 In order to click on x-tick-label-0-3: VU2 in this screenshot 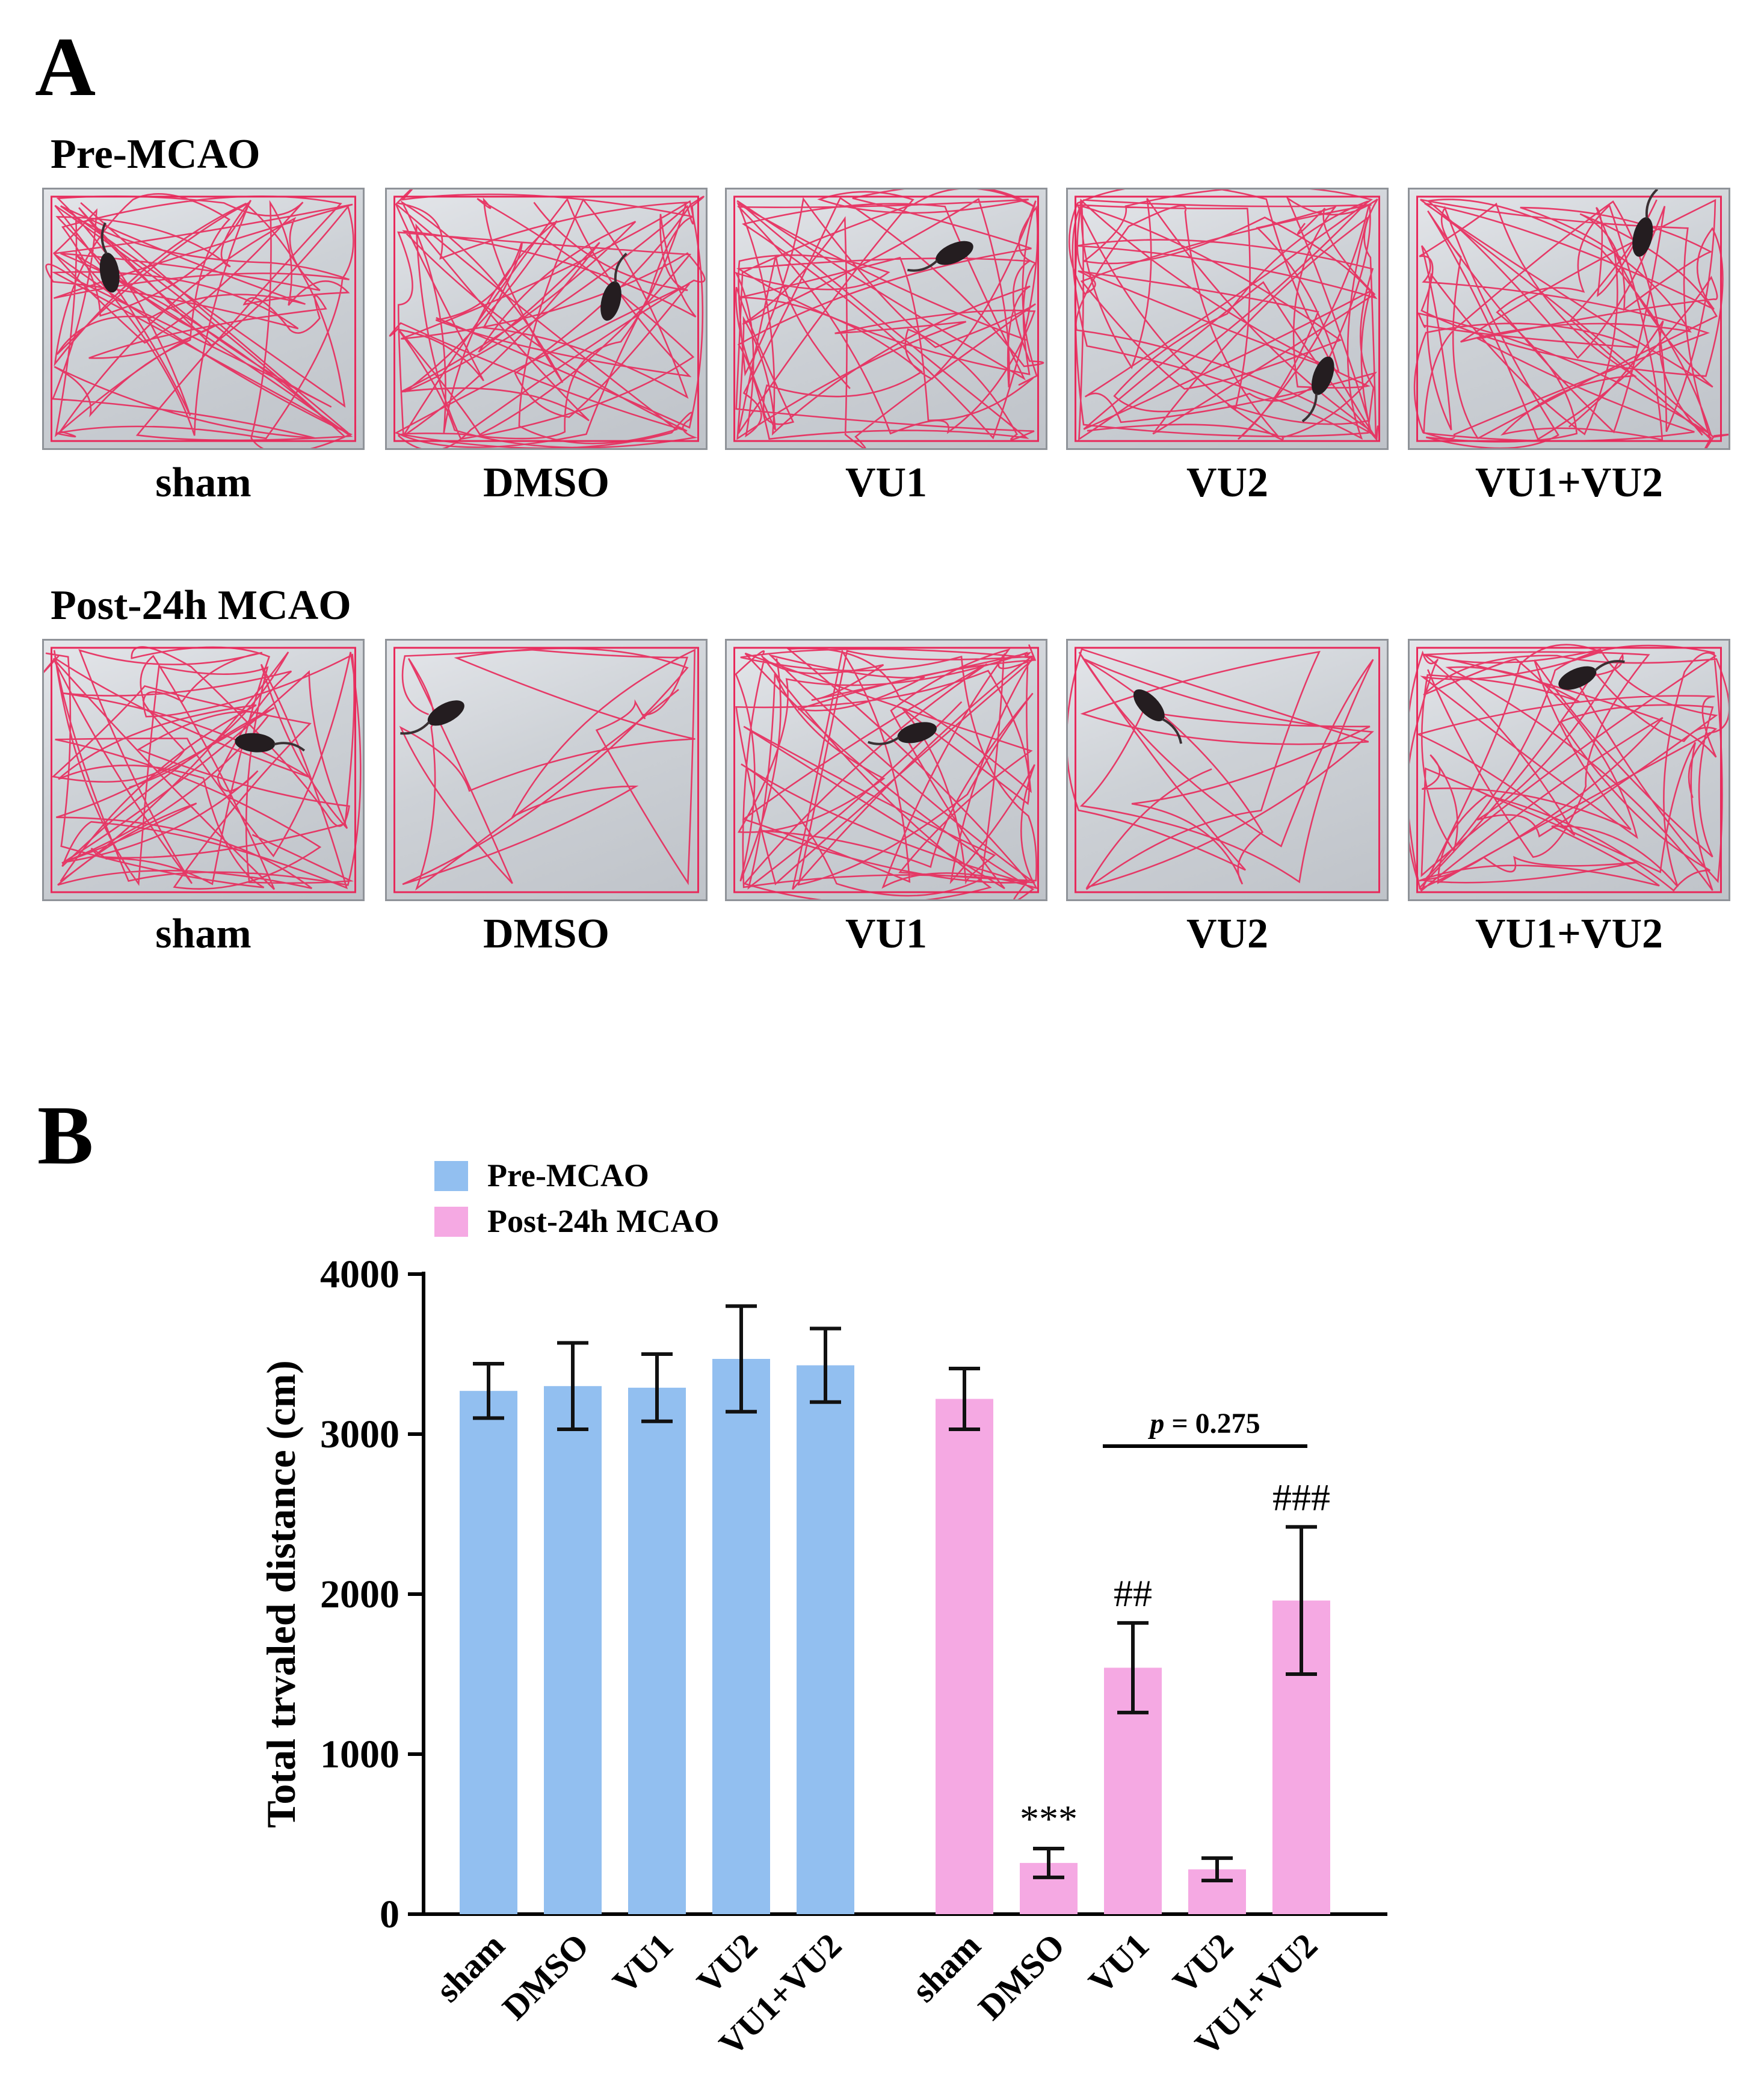, I will do `click(727, 1963)`.